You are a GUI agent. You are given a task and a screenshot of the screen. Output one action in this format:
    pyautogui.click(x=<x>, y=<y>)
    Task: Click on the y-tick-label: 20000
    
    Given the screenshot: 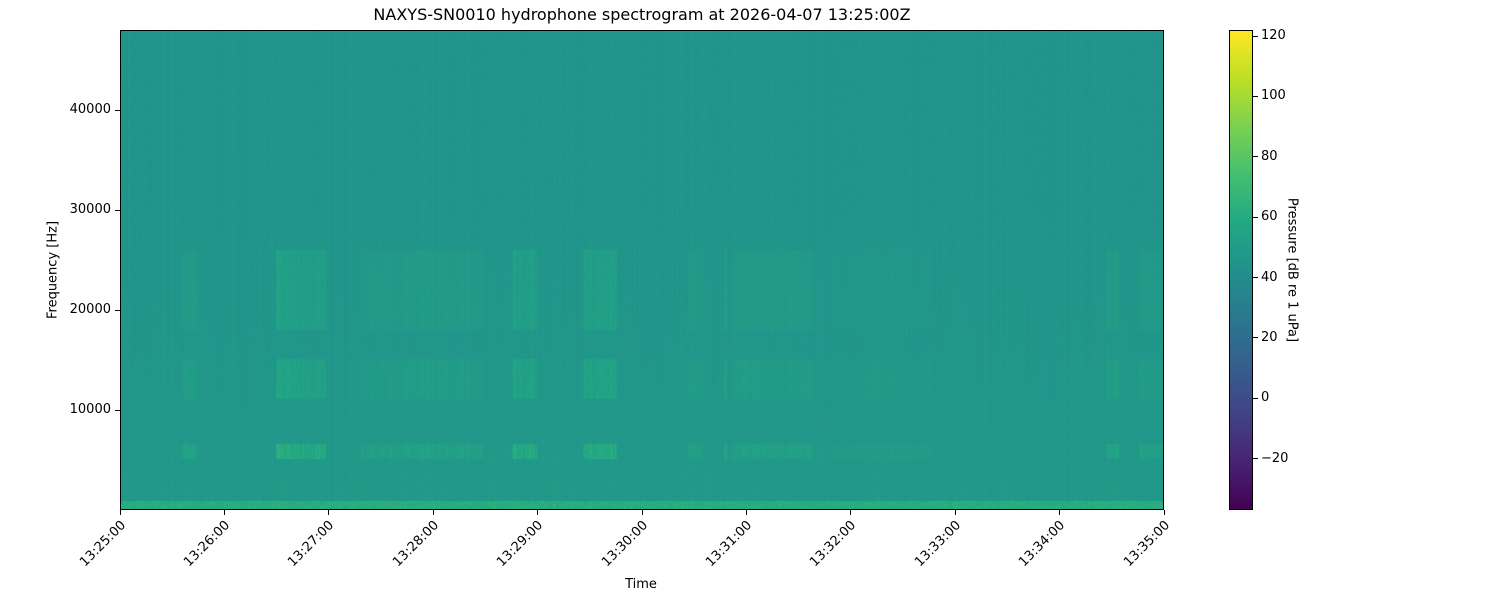 What is the action you would take?
    pyautogui.click(x=90, y=309)
    